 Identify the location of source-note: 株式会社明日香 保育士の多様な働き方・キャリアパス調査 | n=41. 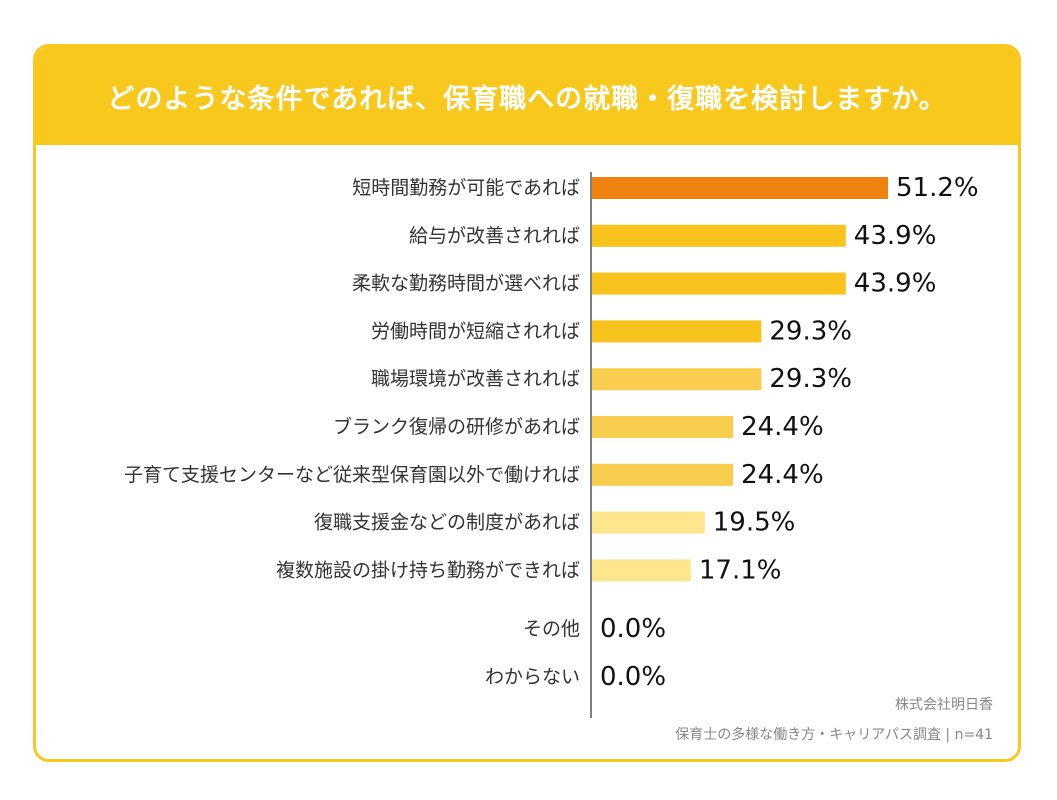
(834, 720).